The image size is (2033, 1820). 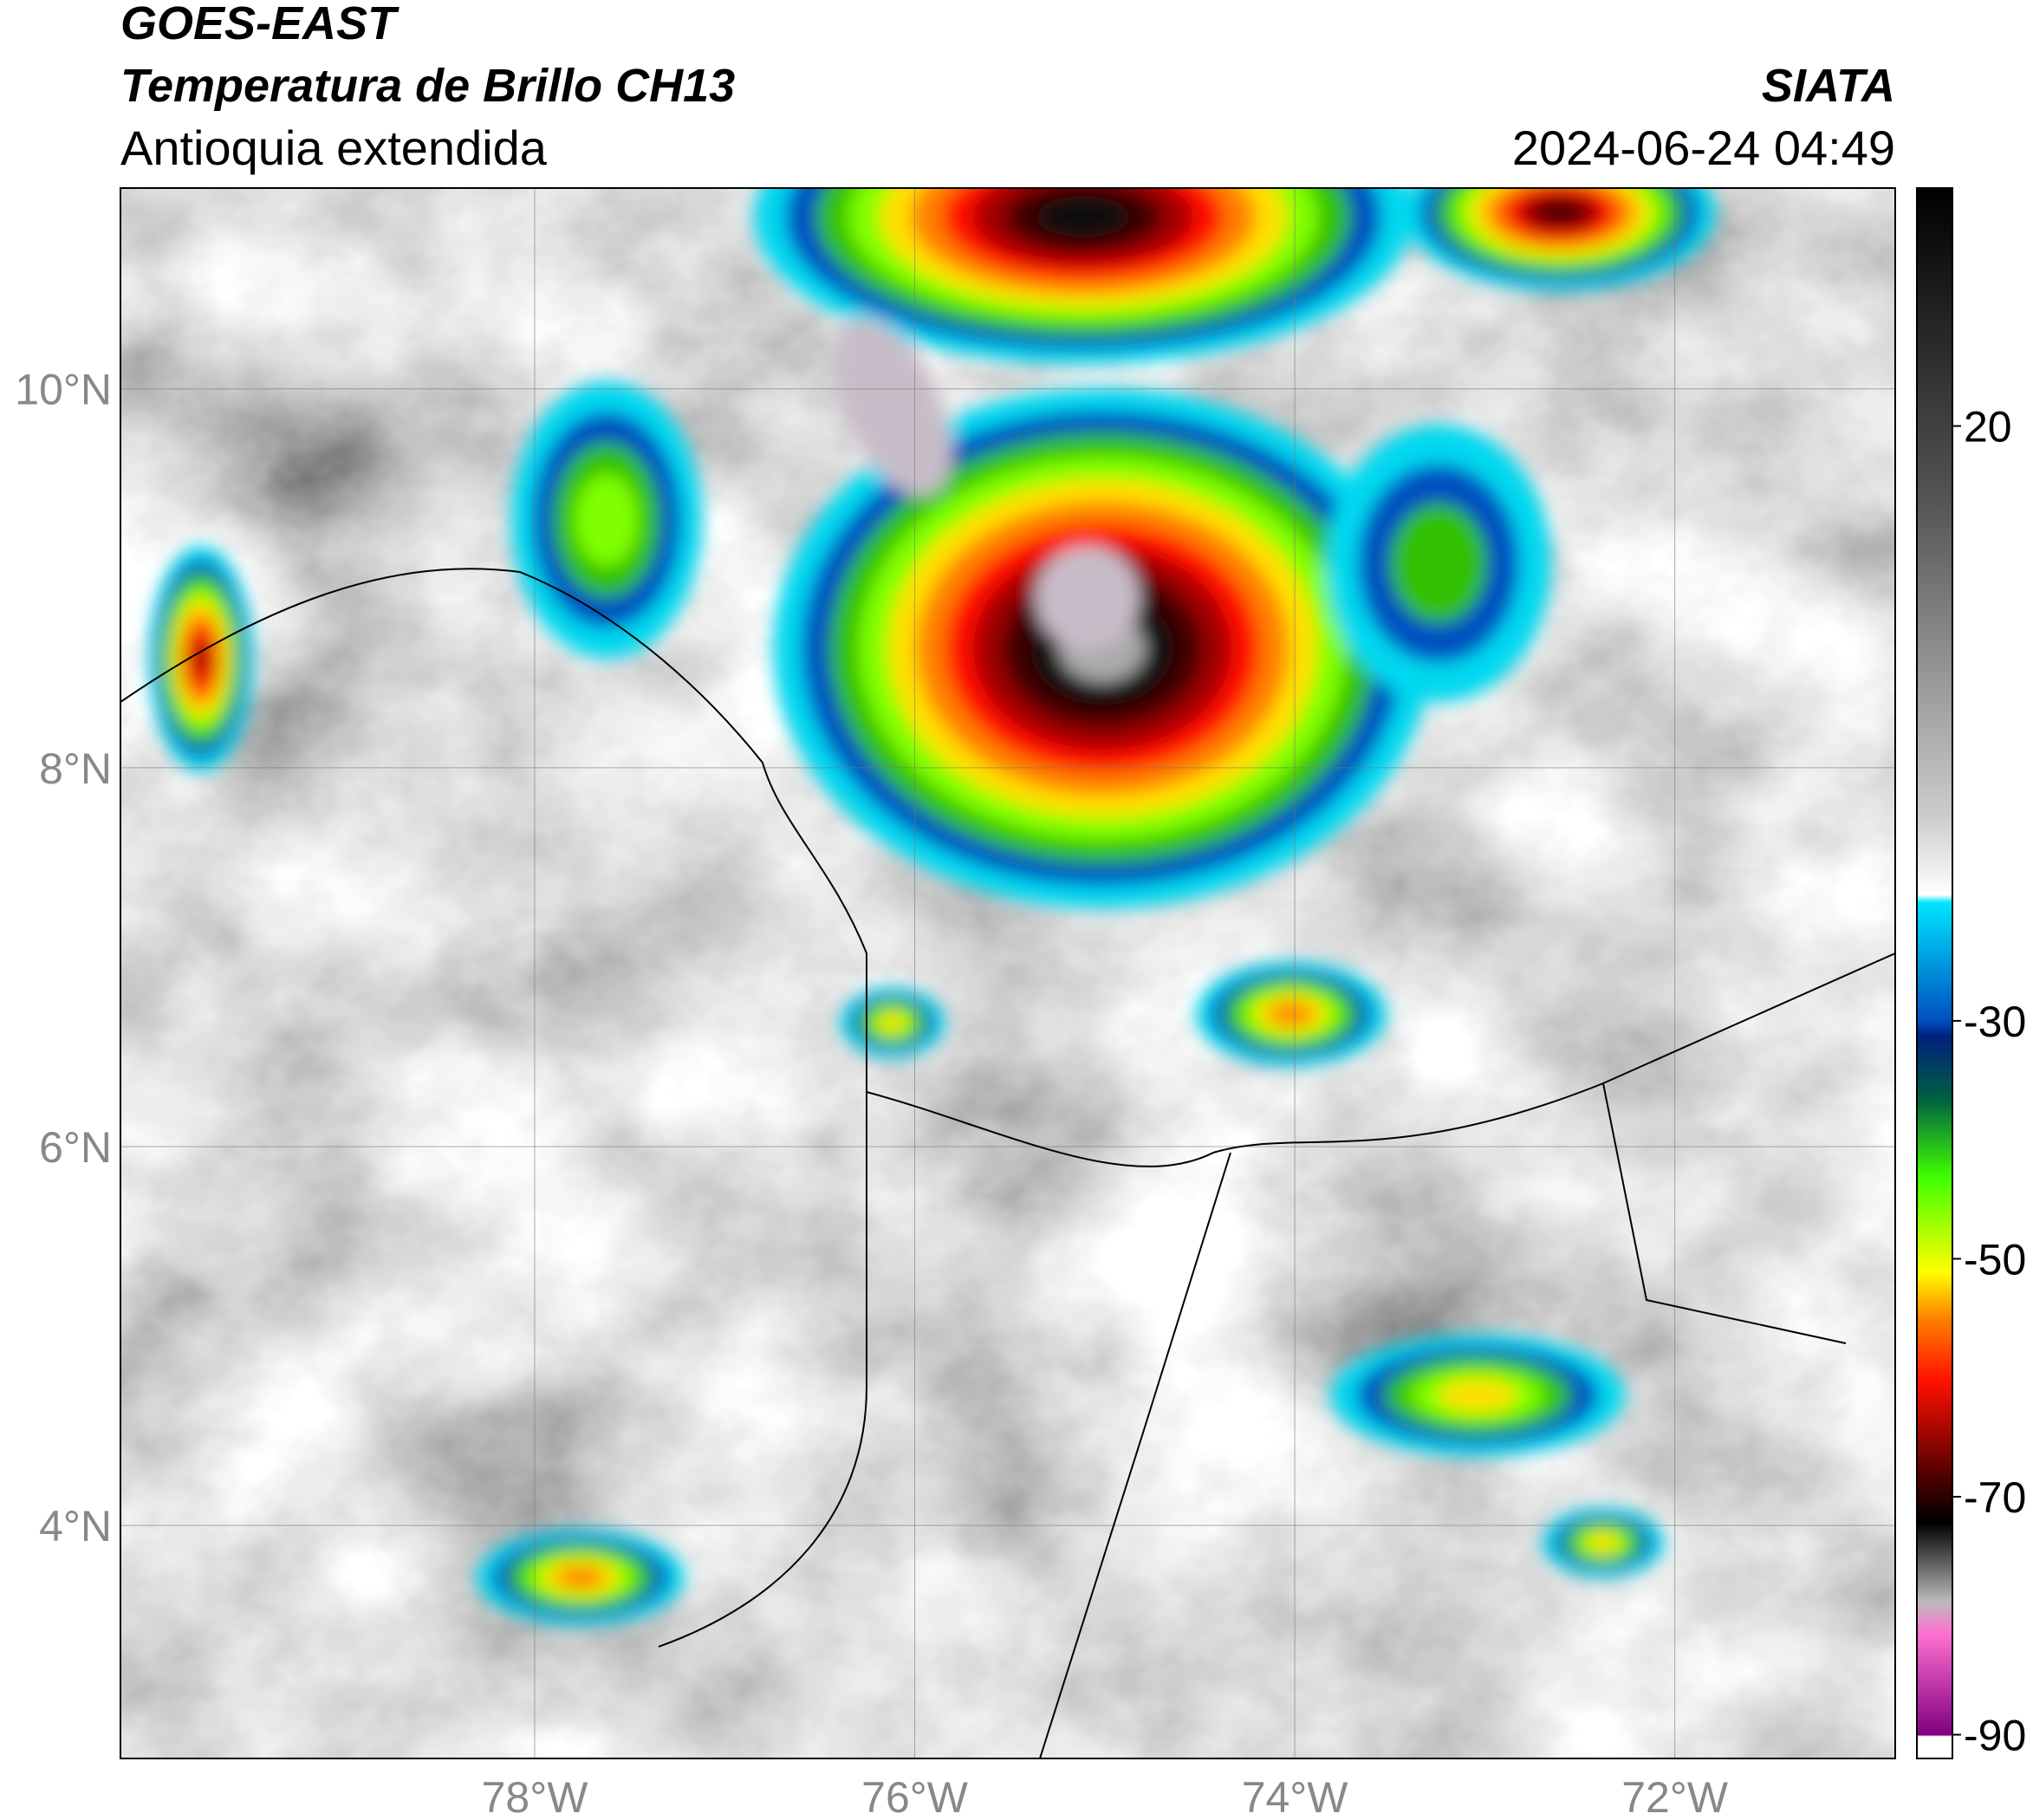 What do you see at coordinates (334, 147) in the screenshot?
I see `subtitle: Antioquia extendida` at bounding box center [334, 147].